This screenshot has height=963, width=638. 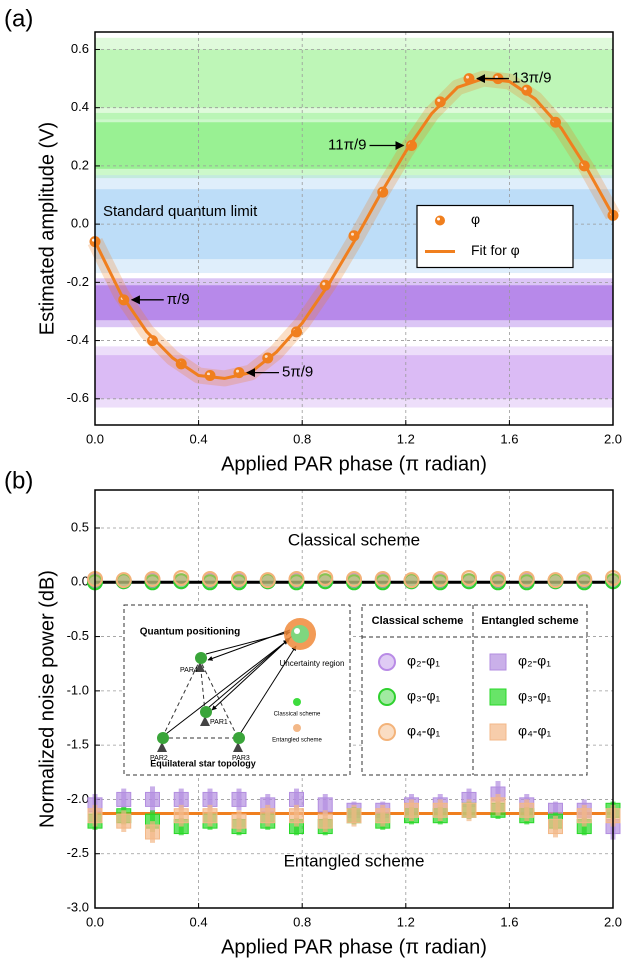 What do you see at coordinates (529, 621) in the screenshot?
I see `legend-header: Entangled scheme` at bounding box center [529, 621].